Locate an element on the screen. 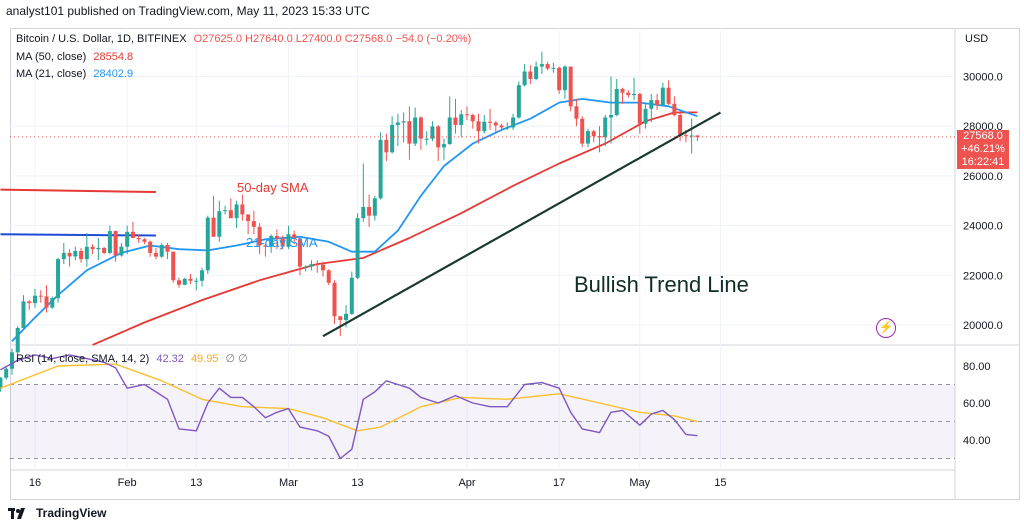  lightning-icon: ⚡ is located at coordinates (886, 328).